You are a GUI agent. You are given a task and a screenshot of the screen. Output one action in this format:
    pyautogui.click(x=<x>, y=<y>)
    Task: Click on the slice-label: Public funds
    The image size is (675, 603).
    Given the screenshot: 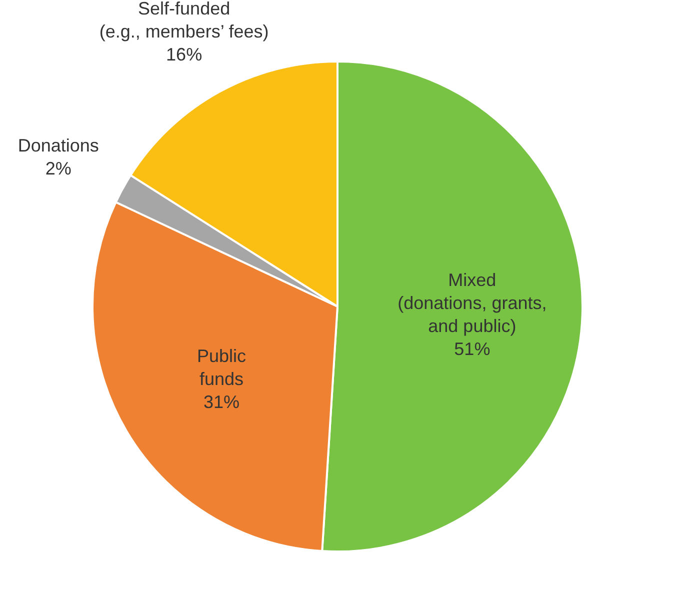 What is the action you would take?
    pyautogui.click(x=221, y=368)
    